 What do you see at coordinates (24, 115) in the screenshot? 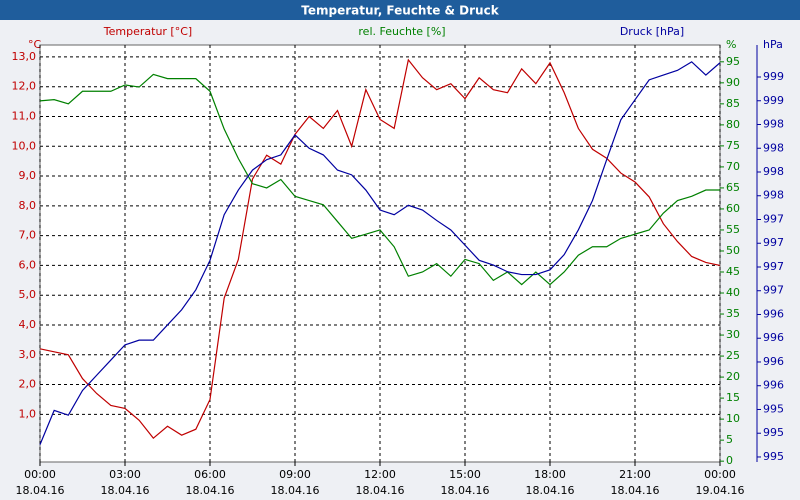
I see `y-tick-label: 11,0` at bounding box center [24, 115].